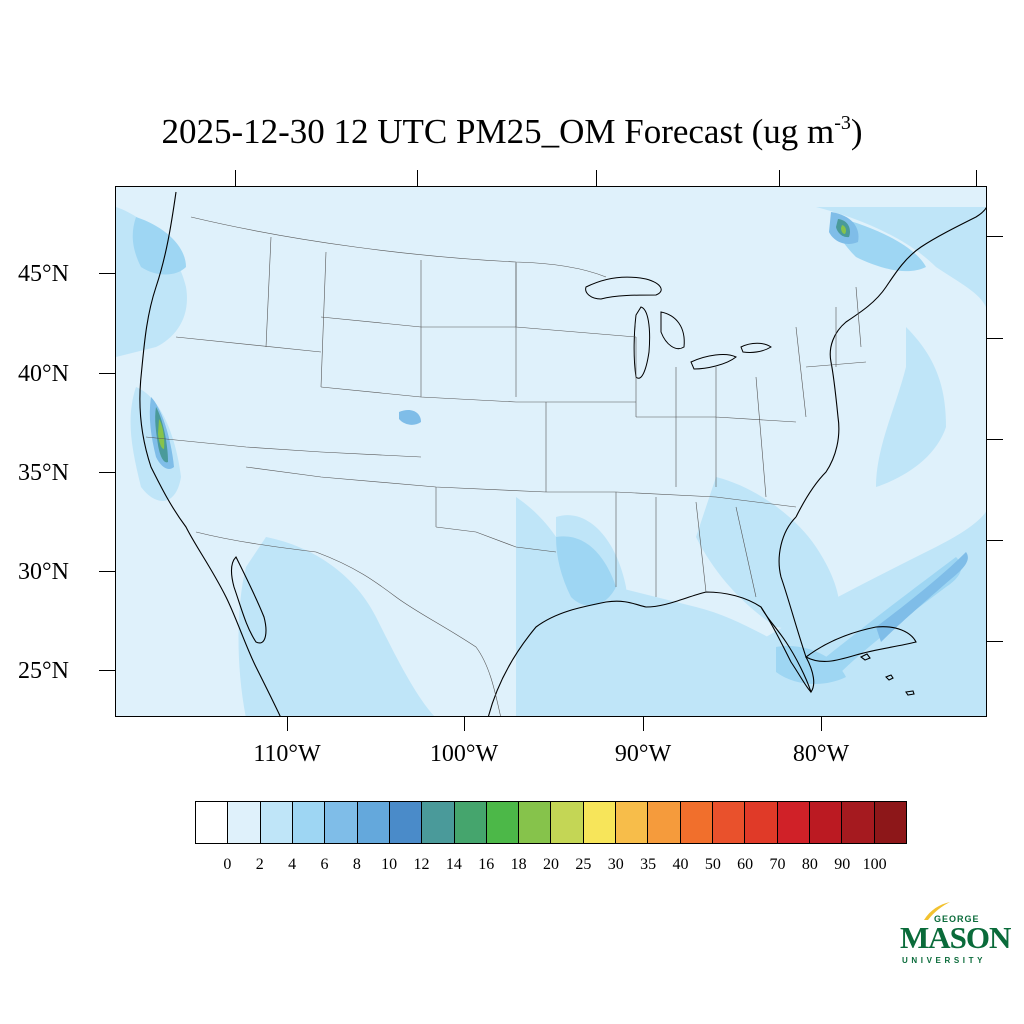 Image resolution: width=1024 pixels, height=1024 pixels. Describe the element at coordinates (777, 864) in the screenshot. I see `colorbar-label-17: 70` at that location.